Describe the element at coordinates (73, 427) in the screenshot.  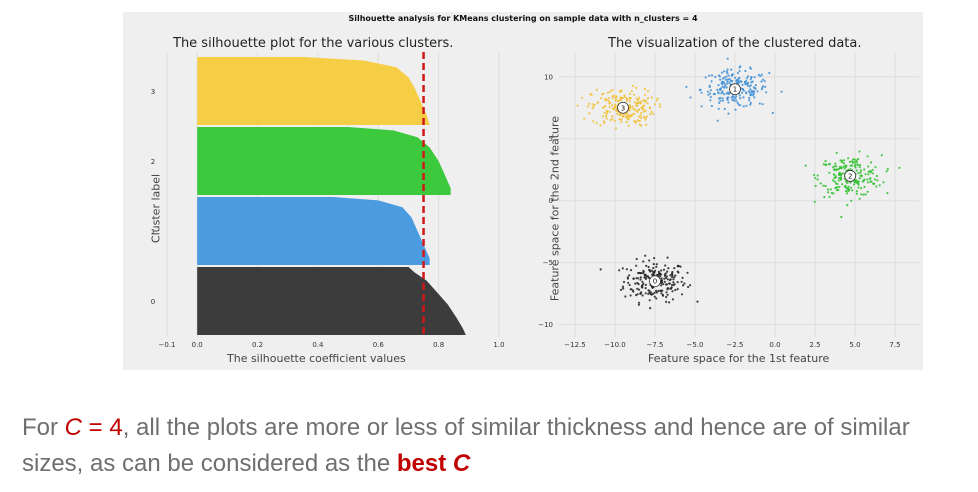
I see `caption-c-variable: C` at that location.